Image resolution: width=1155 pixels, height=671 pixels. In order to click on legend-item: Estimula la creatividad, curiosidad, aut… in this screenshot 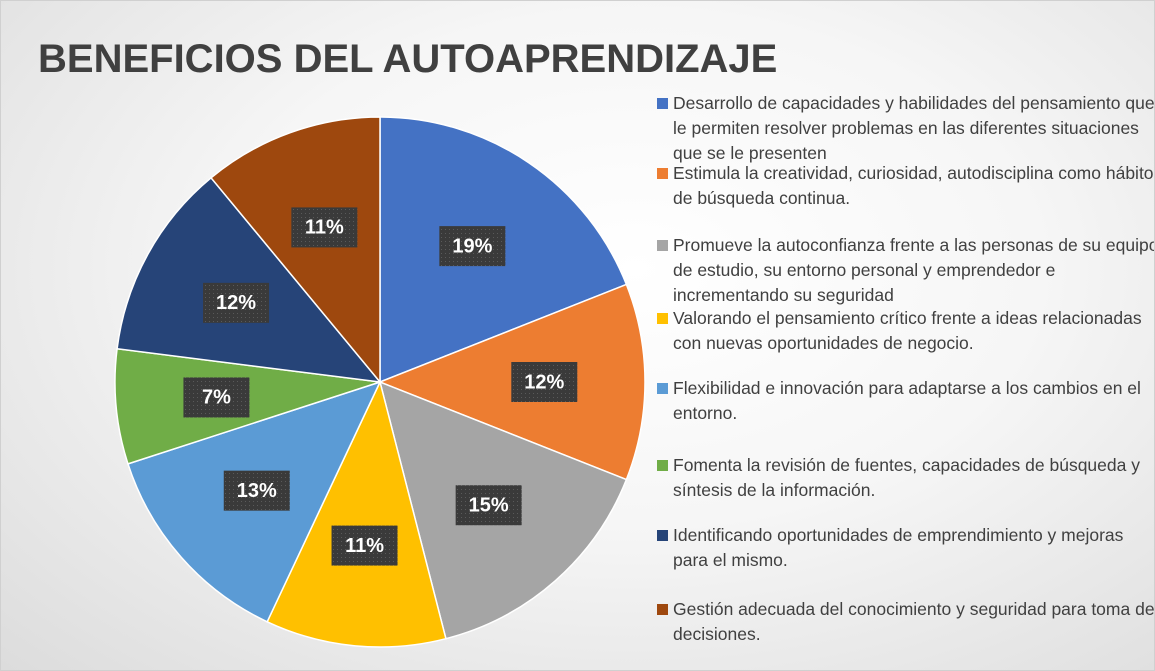, I will do `click(905, 186)`.